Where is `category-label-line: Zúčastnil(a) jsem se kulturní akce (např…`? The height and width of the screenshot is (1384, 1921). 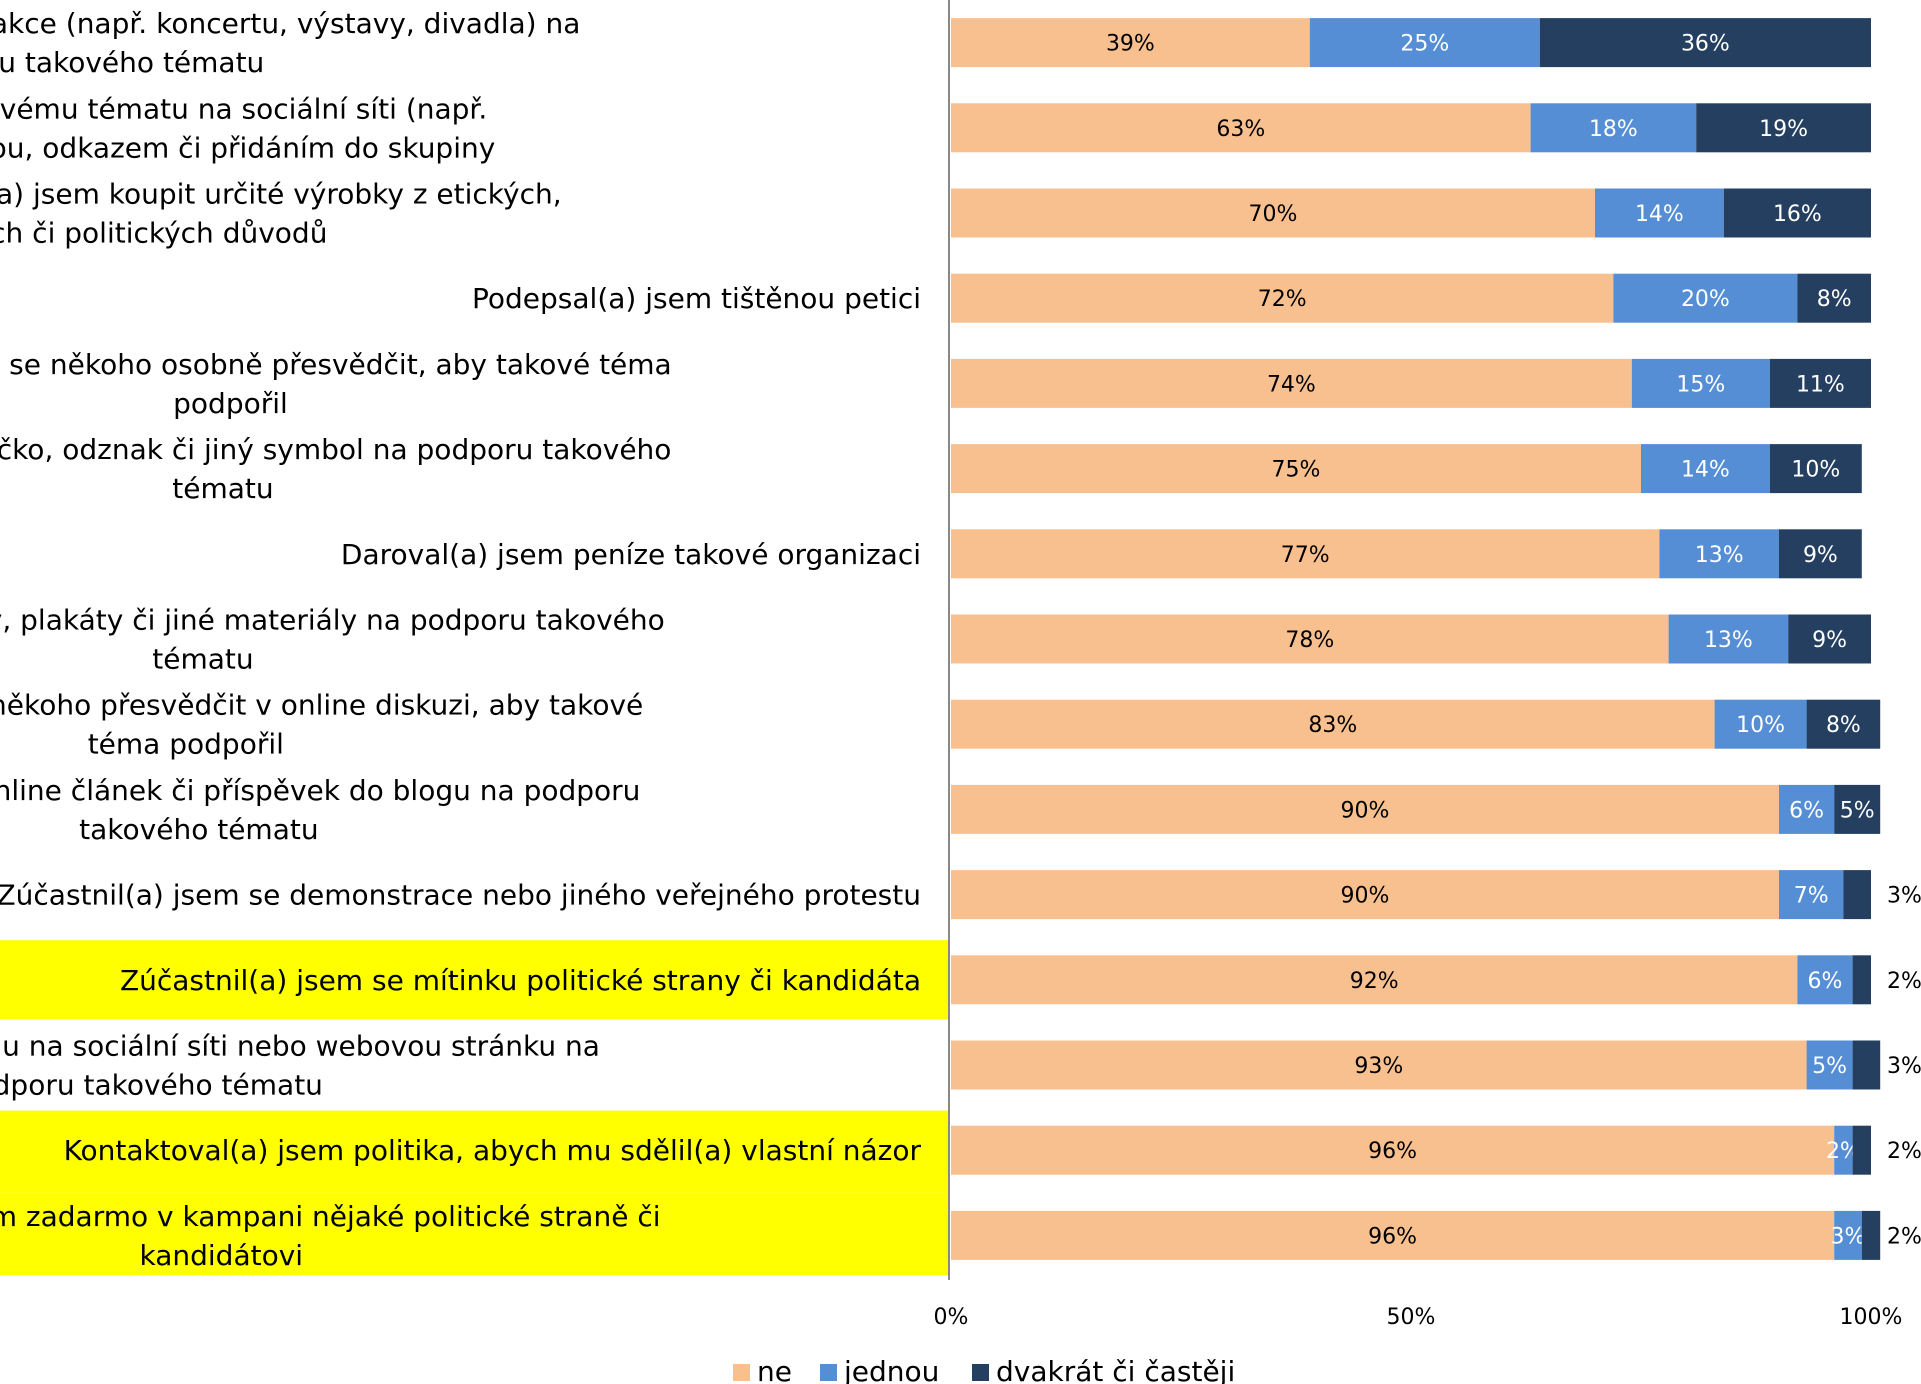
category-label-line: Zúčastnil(a) jsem se kulturní akce (např… is located at coordinates (290, 23).